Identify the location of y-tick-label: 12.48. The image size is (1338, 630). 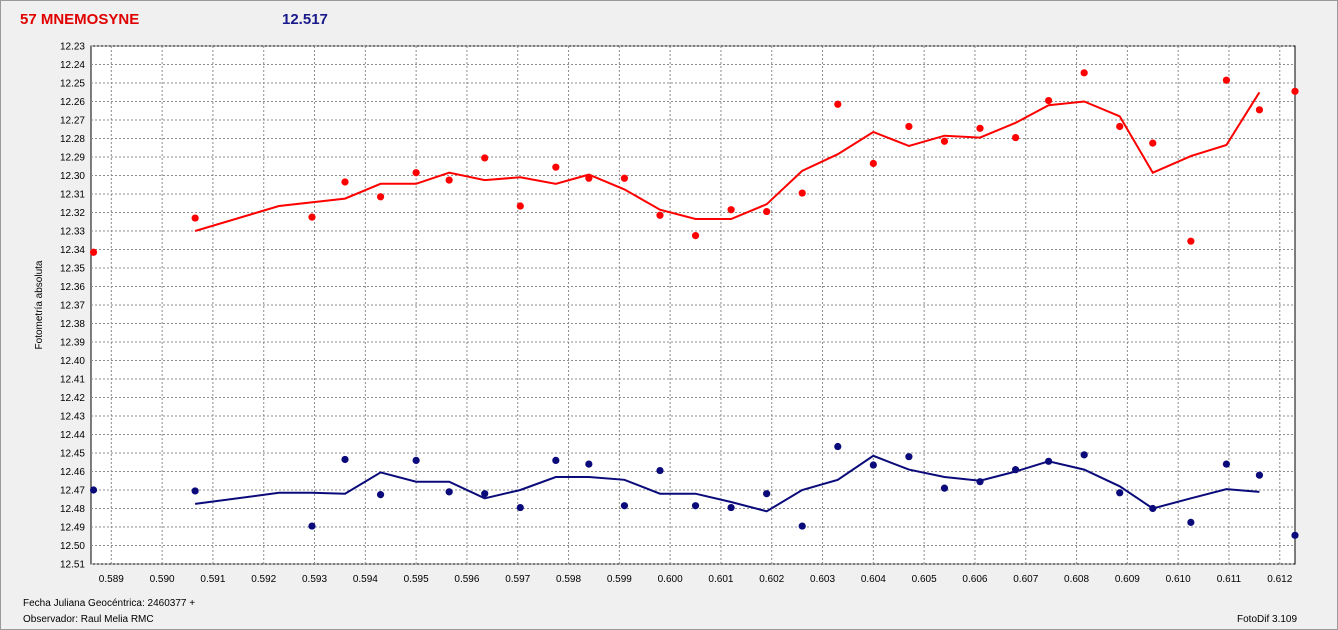
(72, 509).